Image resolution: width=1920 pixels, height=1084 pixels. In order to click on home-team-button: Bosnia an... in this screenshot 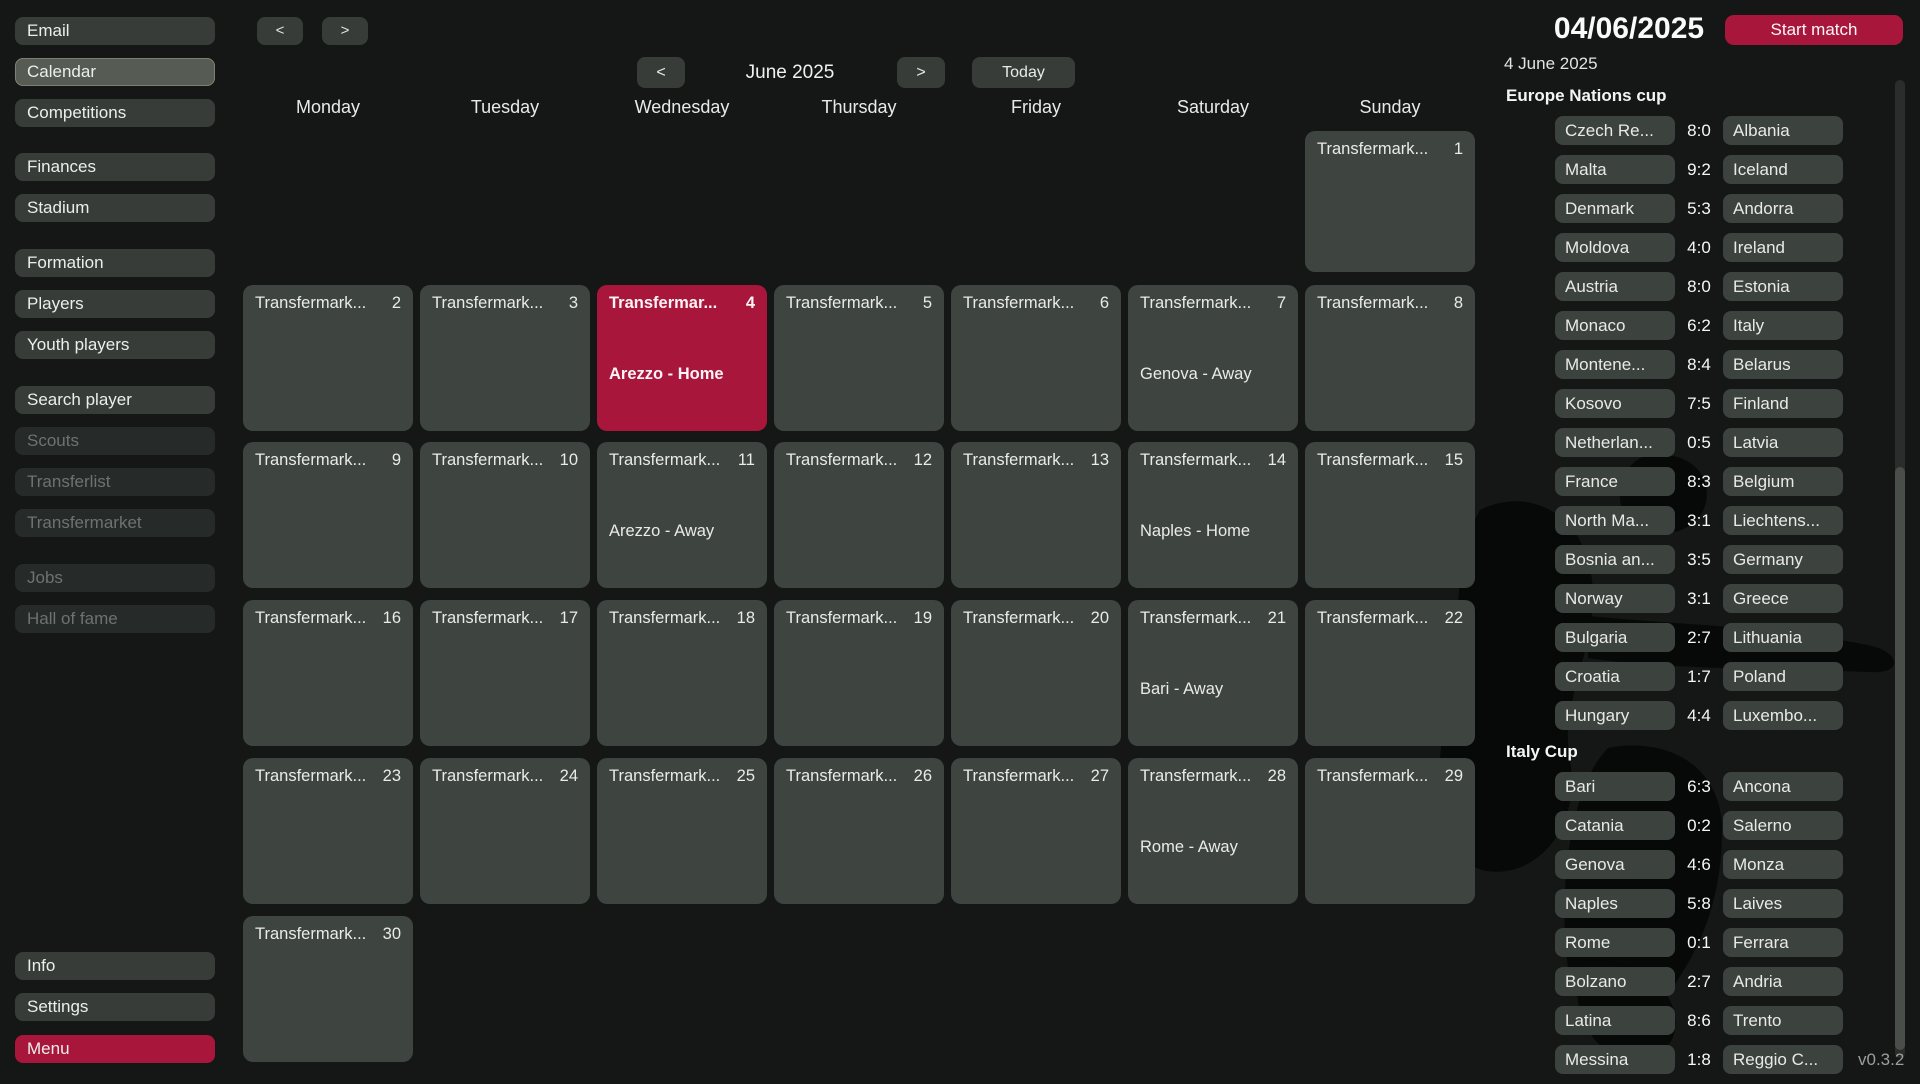, I will do `click(1615, 559)`.